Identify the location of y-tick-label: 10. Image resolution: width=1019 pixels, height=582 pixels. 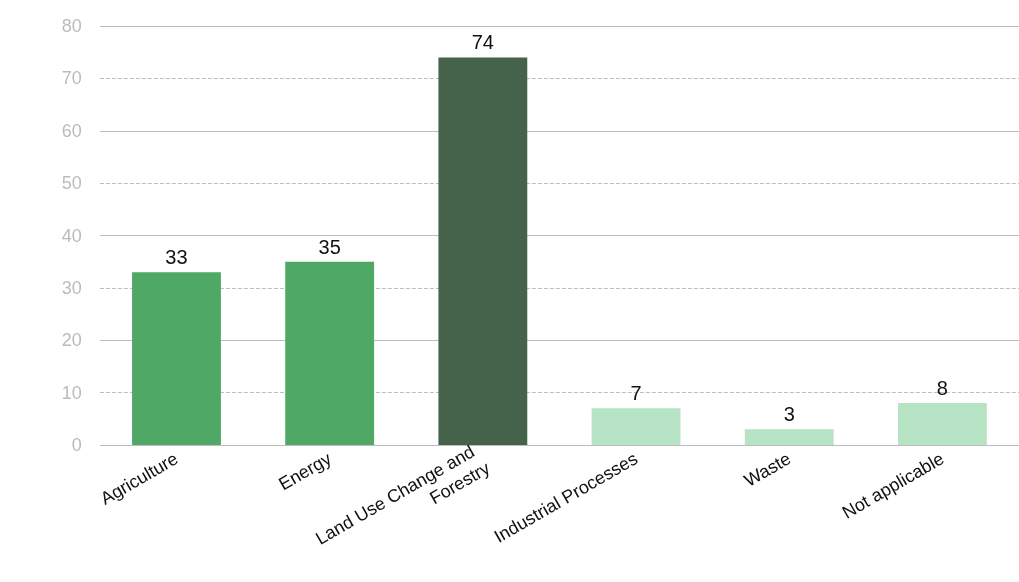
(71, 392).